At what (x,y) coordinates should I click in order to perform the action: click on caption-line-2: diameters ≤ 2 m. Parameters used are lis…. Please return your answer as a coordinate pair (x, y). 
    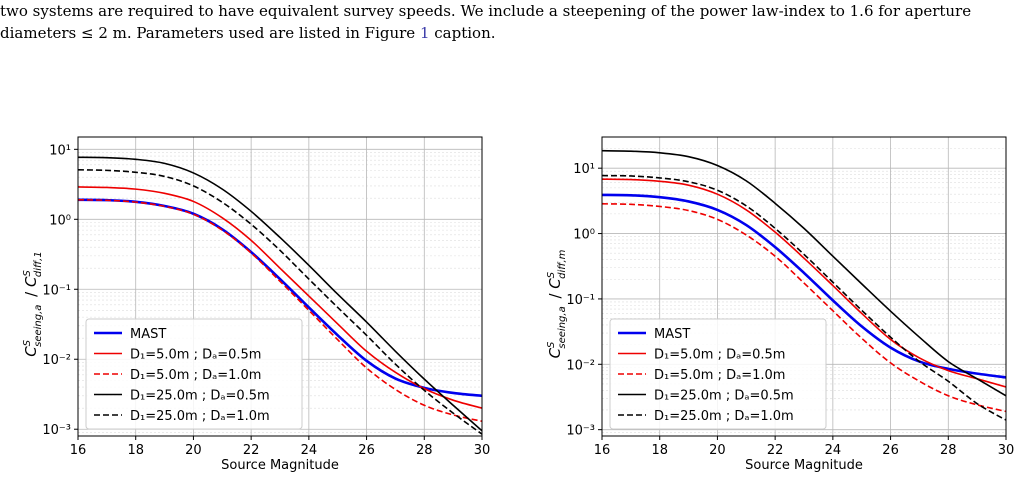
    Looking at the image, I should click on (517, 33).